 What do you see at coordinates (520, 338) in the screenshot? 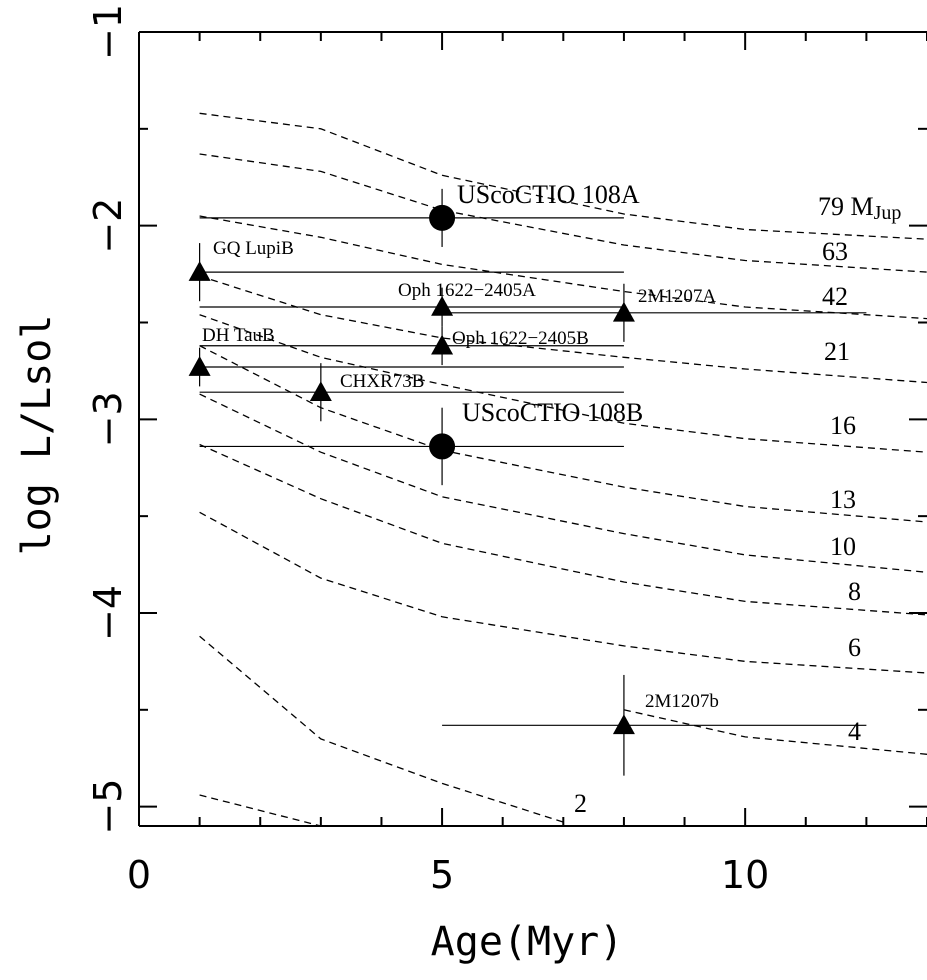
I see `object-label: Oph 1622−2405B` at bounding box center [520, 338].